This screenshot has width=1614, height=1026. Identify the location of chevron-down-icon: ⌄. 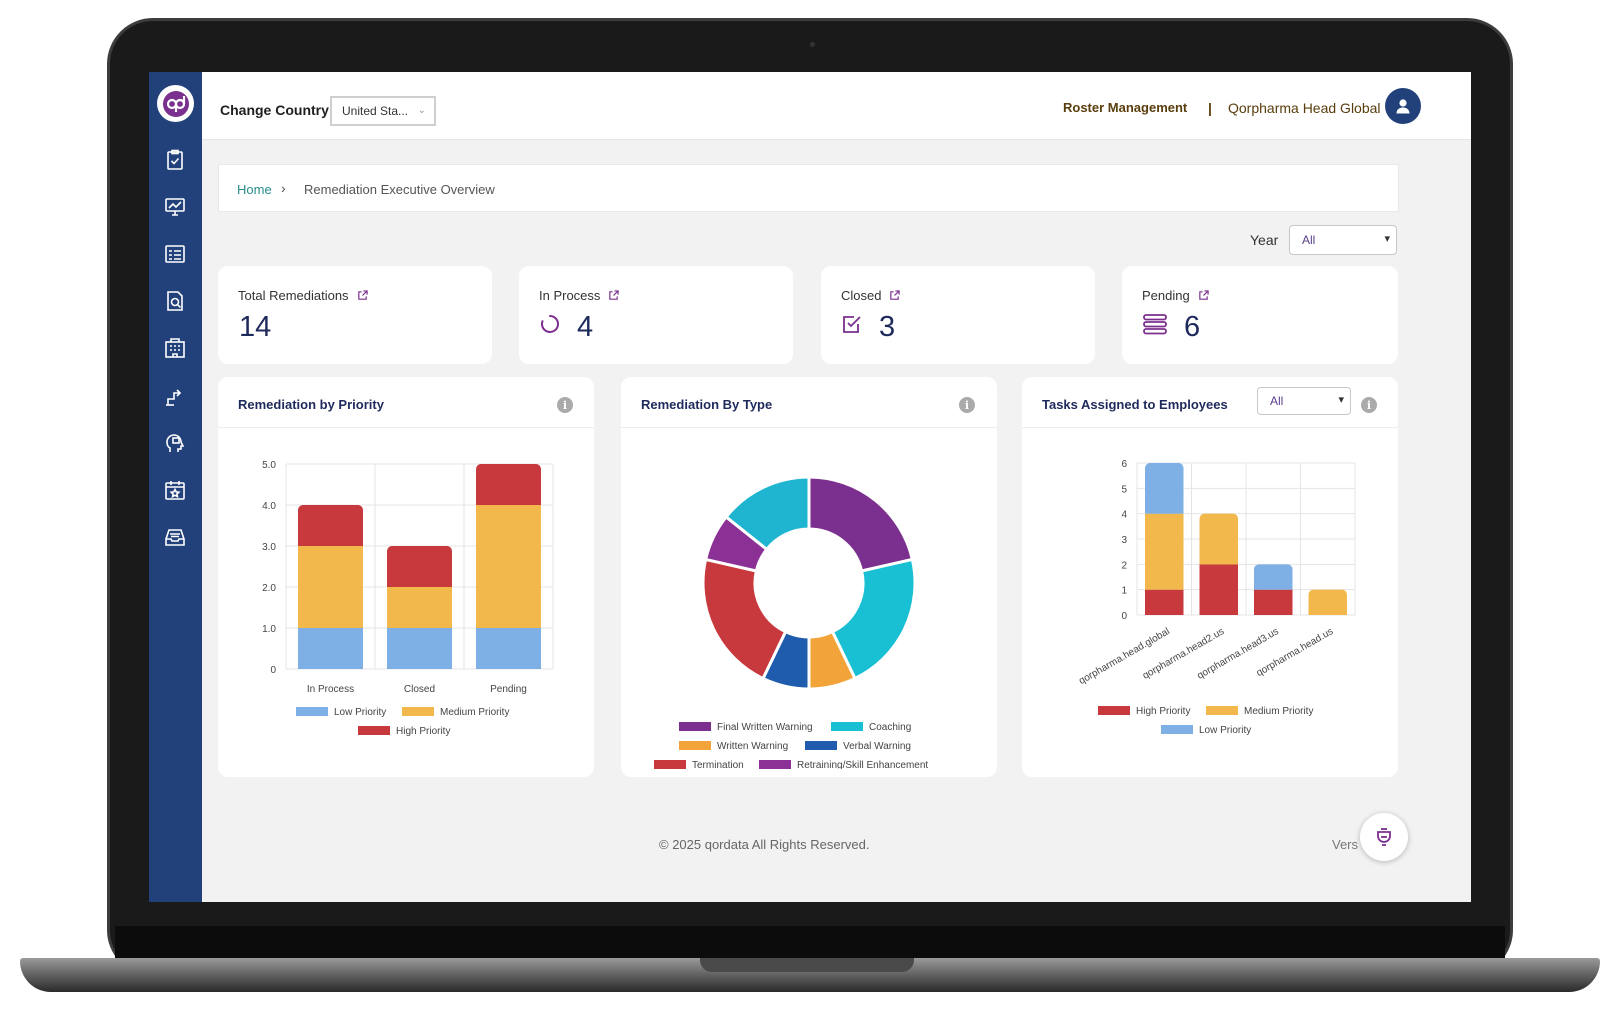
(421, 110).